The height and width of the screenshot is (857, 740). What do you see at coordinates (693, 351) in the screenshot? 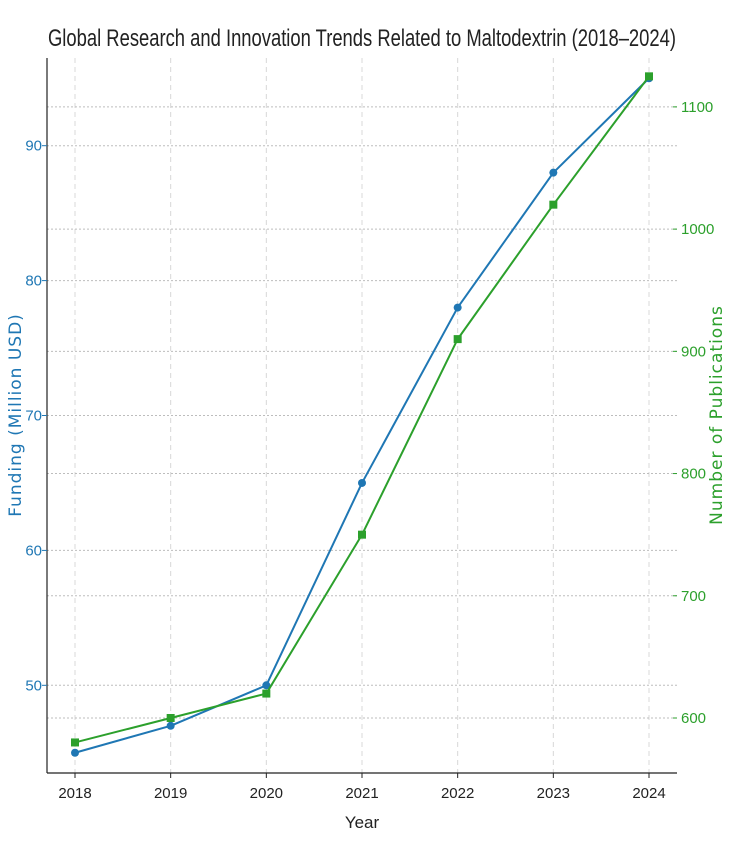
I see `y-right-tick-label: 900` at bounding box center [693, 351].